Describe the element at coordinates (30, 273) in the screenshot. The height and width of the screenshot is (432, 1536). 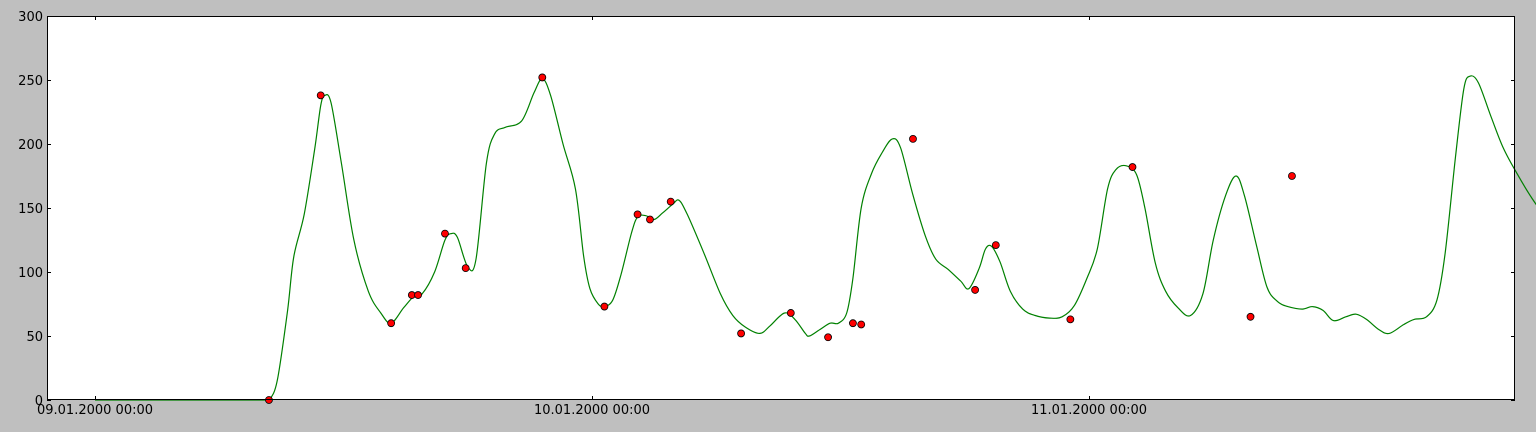
I see `y-tick-label: 100` at that location.